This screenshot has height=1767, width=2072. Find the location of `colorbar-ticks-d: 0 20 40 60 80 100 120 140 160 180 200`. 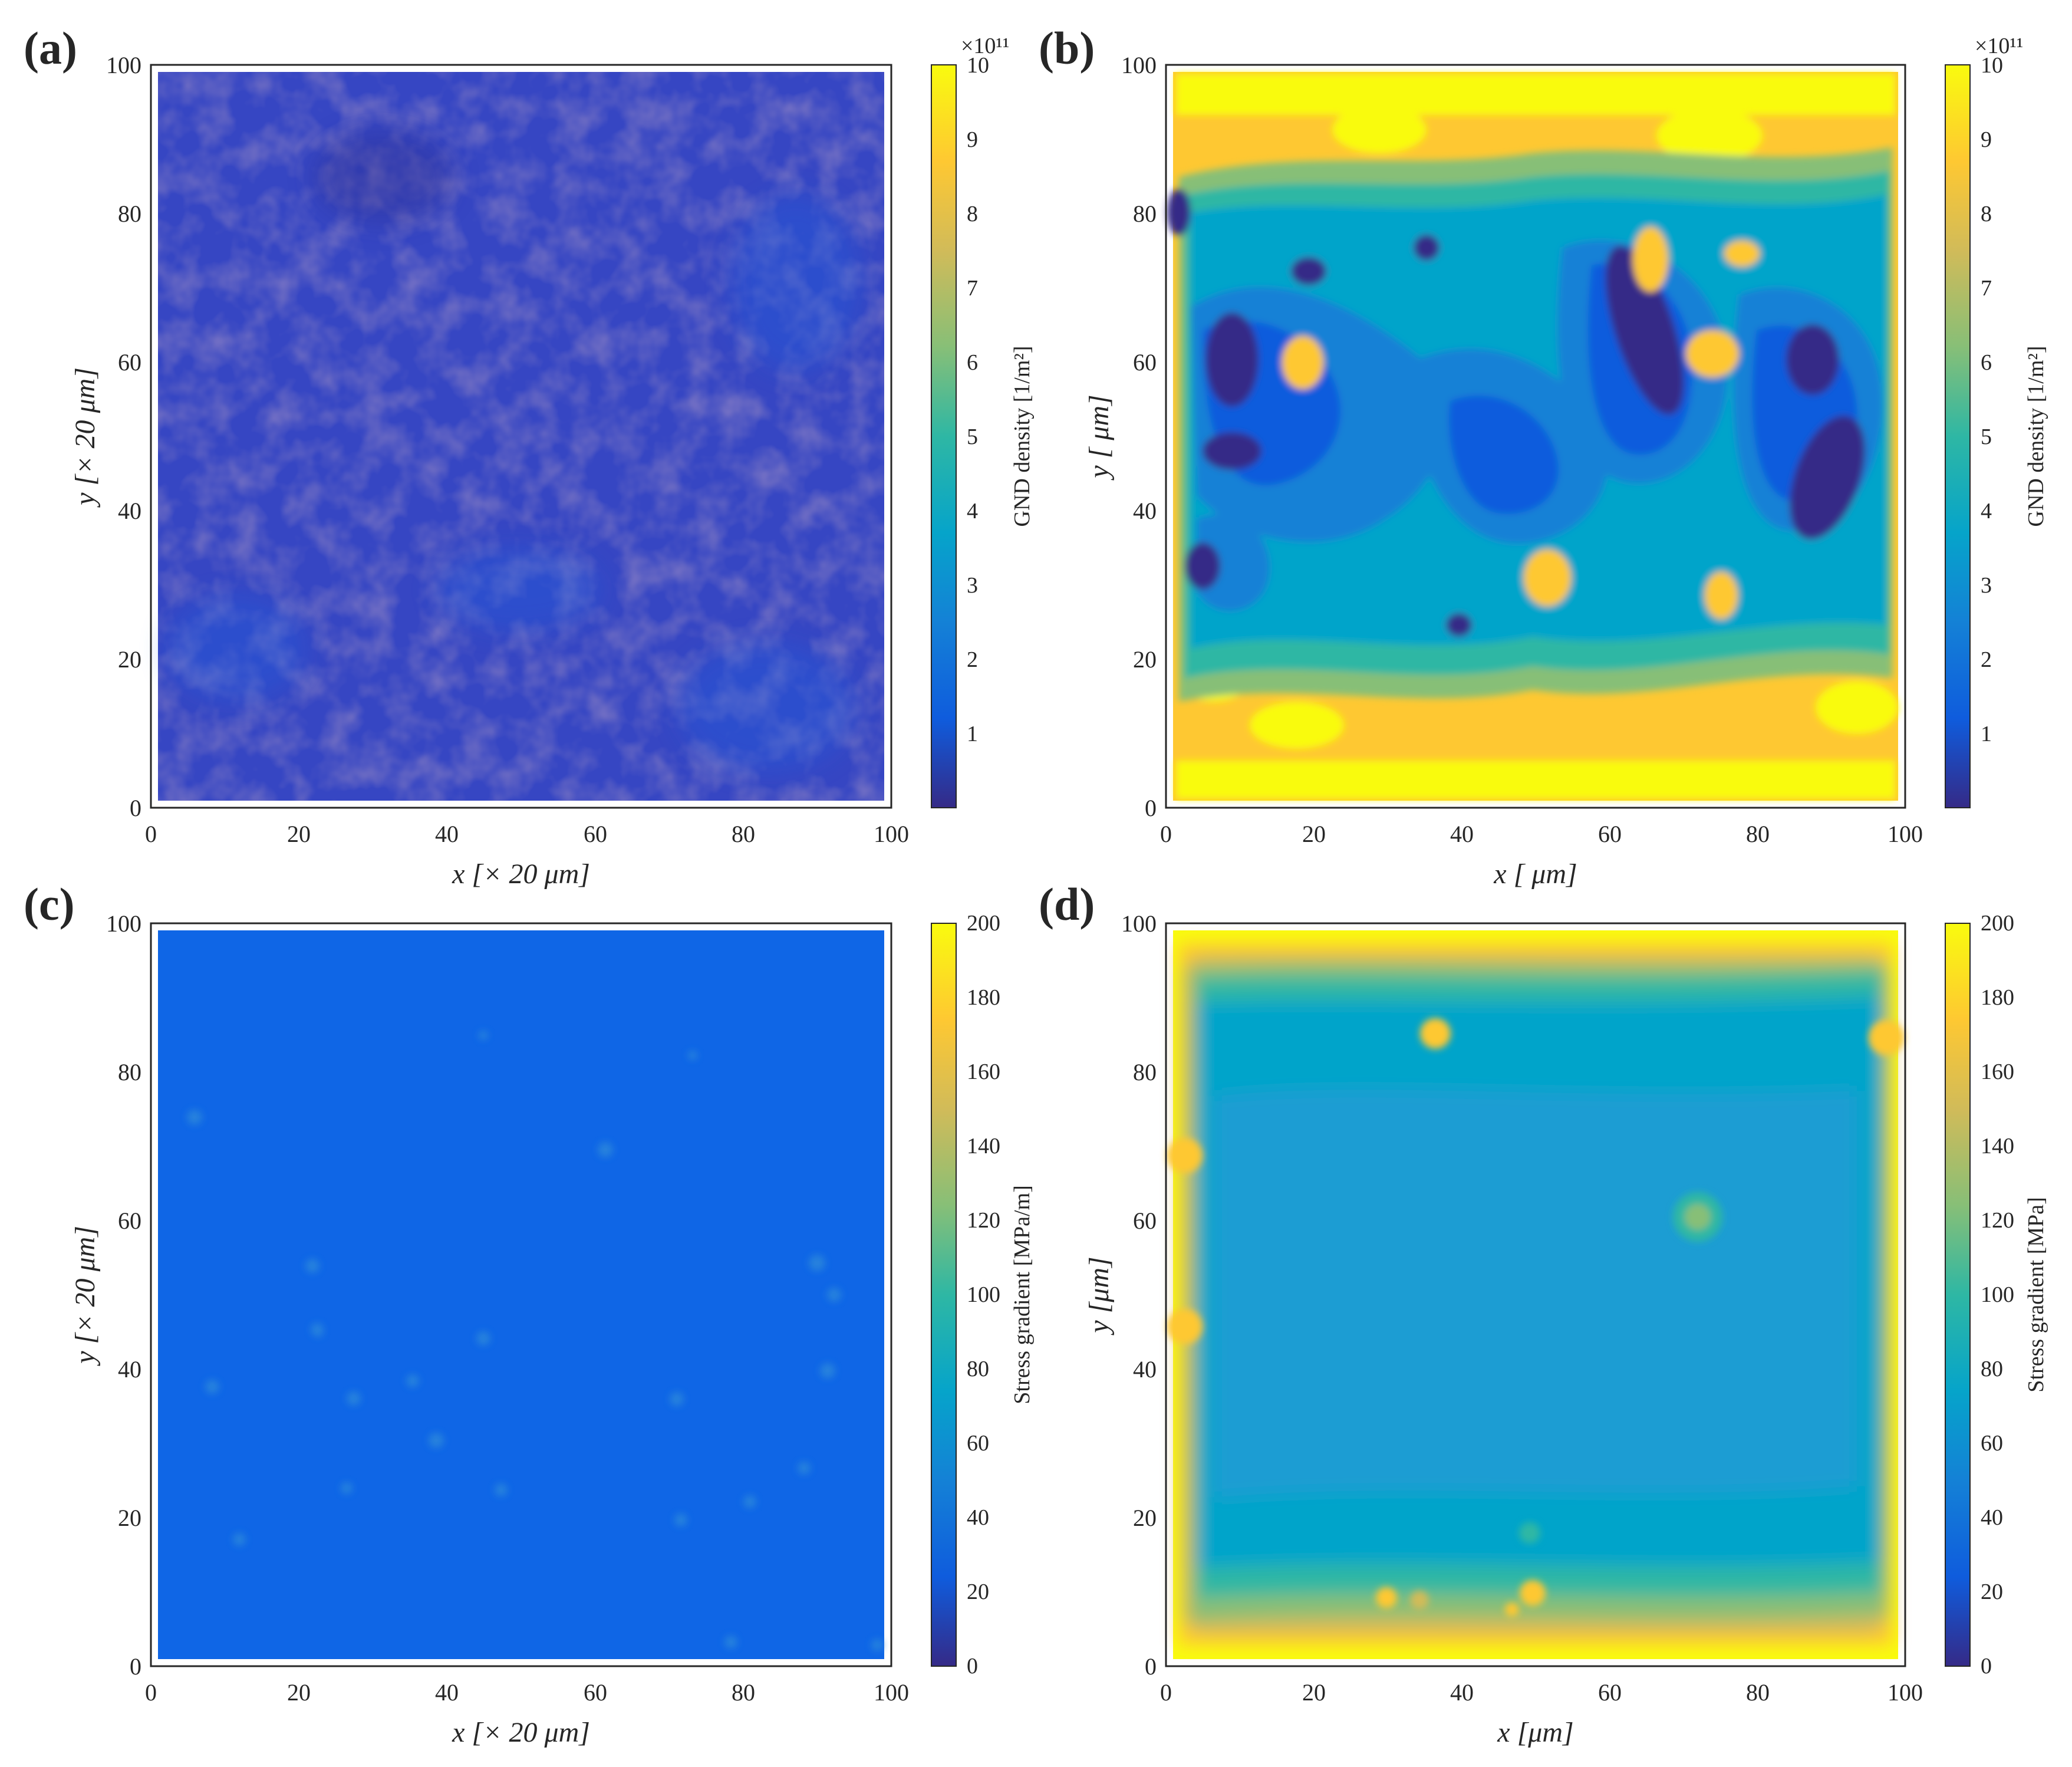

colorbar-ticks-d: 0 20 40 60 80 100 120 140 160 180 200 is located at coordinates (1997, 1295).